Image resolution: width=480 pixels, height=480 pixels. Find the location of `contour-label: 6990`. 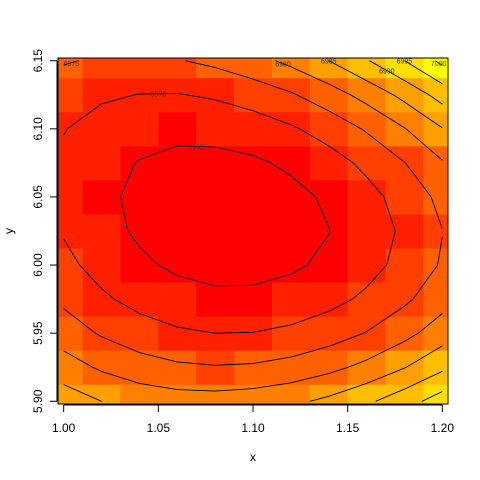

contour-label: 6990 is located at coordinates (387, 71).